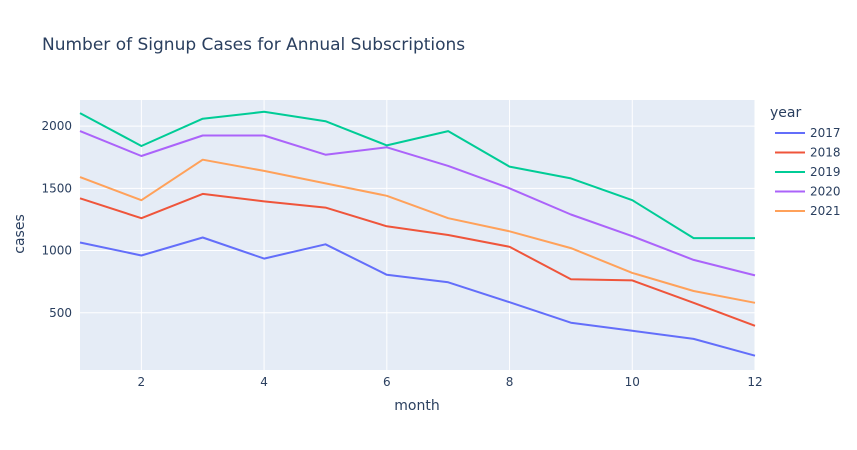  Describe the element at coordinates (56, 126) in the screenshot. I see `y-tick-label: 2000` at that location.